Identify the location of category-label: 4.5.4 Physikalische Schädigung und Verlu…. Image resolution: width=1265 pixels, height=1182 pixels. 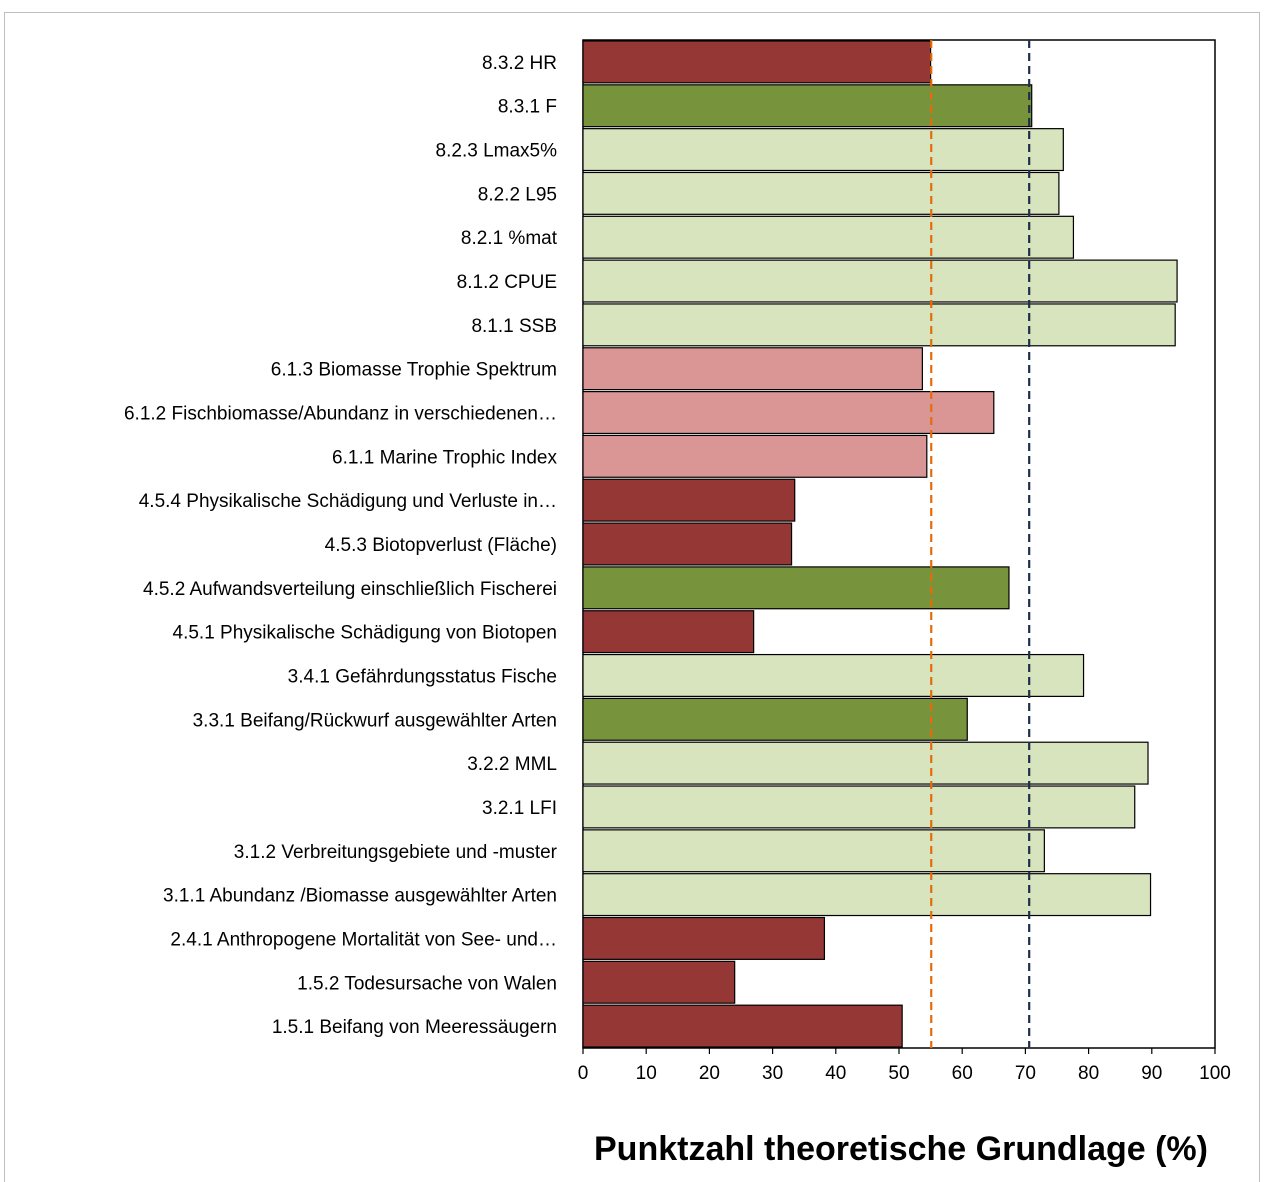
(348, 501).